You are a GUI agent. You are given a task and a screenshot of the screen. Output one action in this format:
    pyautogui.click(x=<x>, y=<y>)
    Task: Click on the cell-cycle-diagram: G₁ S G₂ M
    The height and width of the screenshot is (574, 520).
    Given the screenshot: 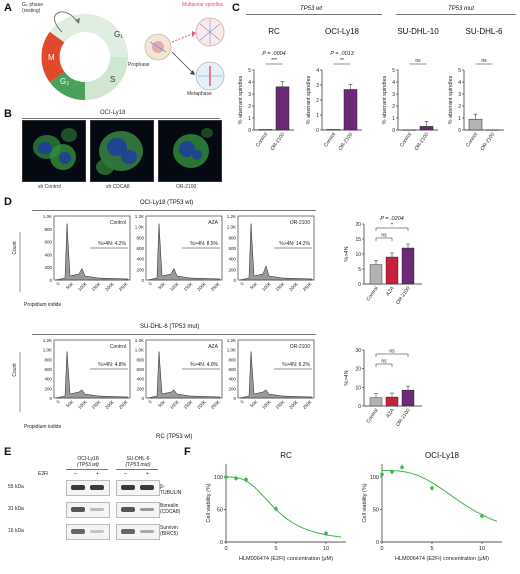 What is the action you would take?
    pyautogui.click(x=123, y=52)
    